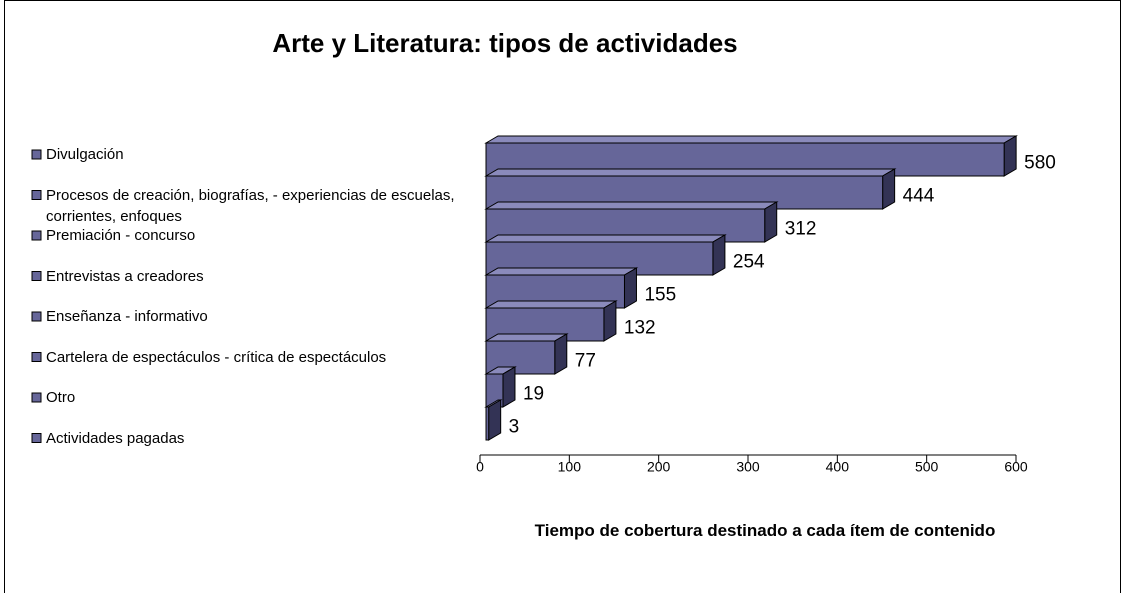 The height and width of the screenshot is (593, 1125). Describe the element at coordinates (514, 427) in the screenshot. I see `value-label: 3` at that location.